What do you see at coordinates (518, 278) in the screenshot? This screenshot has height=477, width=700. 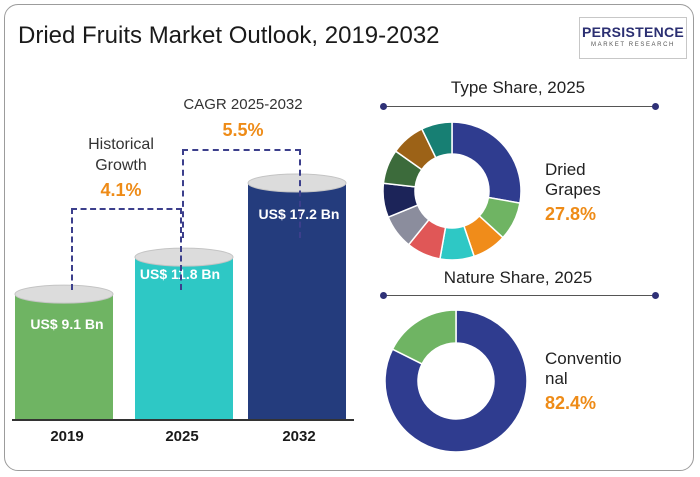 I see `nature-share-title: Nature Share, 2025` at bounding box center [518, 278].